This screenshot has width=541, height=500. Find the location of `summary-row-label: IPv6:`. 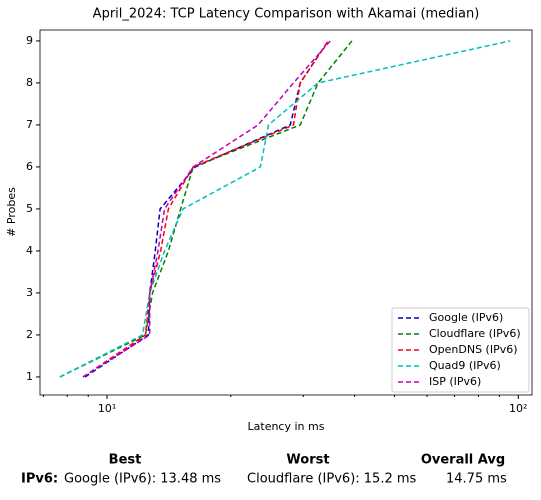

summary-row-label: IPv6: is located at coordinates (39, 479).